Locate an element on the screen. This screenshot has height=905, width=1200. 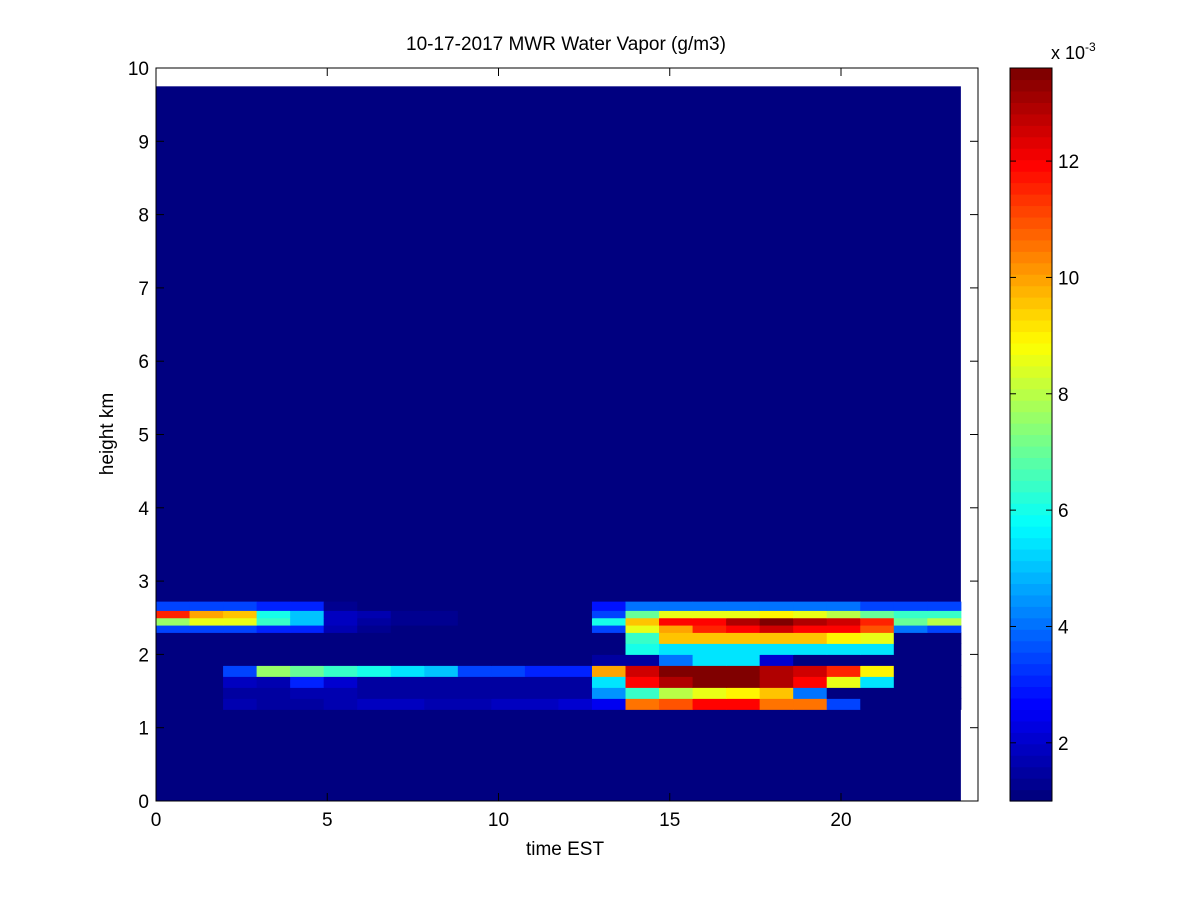
colorbar-exponent-label: x 10-3 is located at coordinates (1073, 51).